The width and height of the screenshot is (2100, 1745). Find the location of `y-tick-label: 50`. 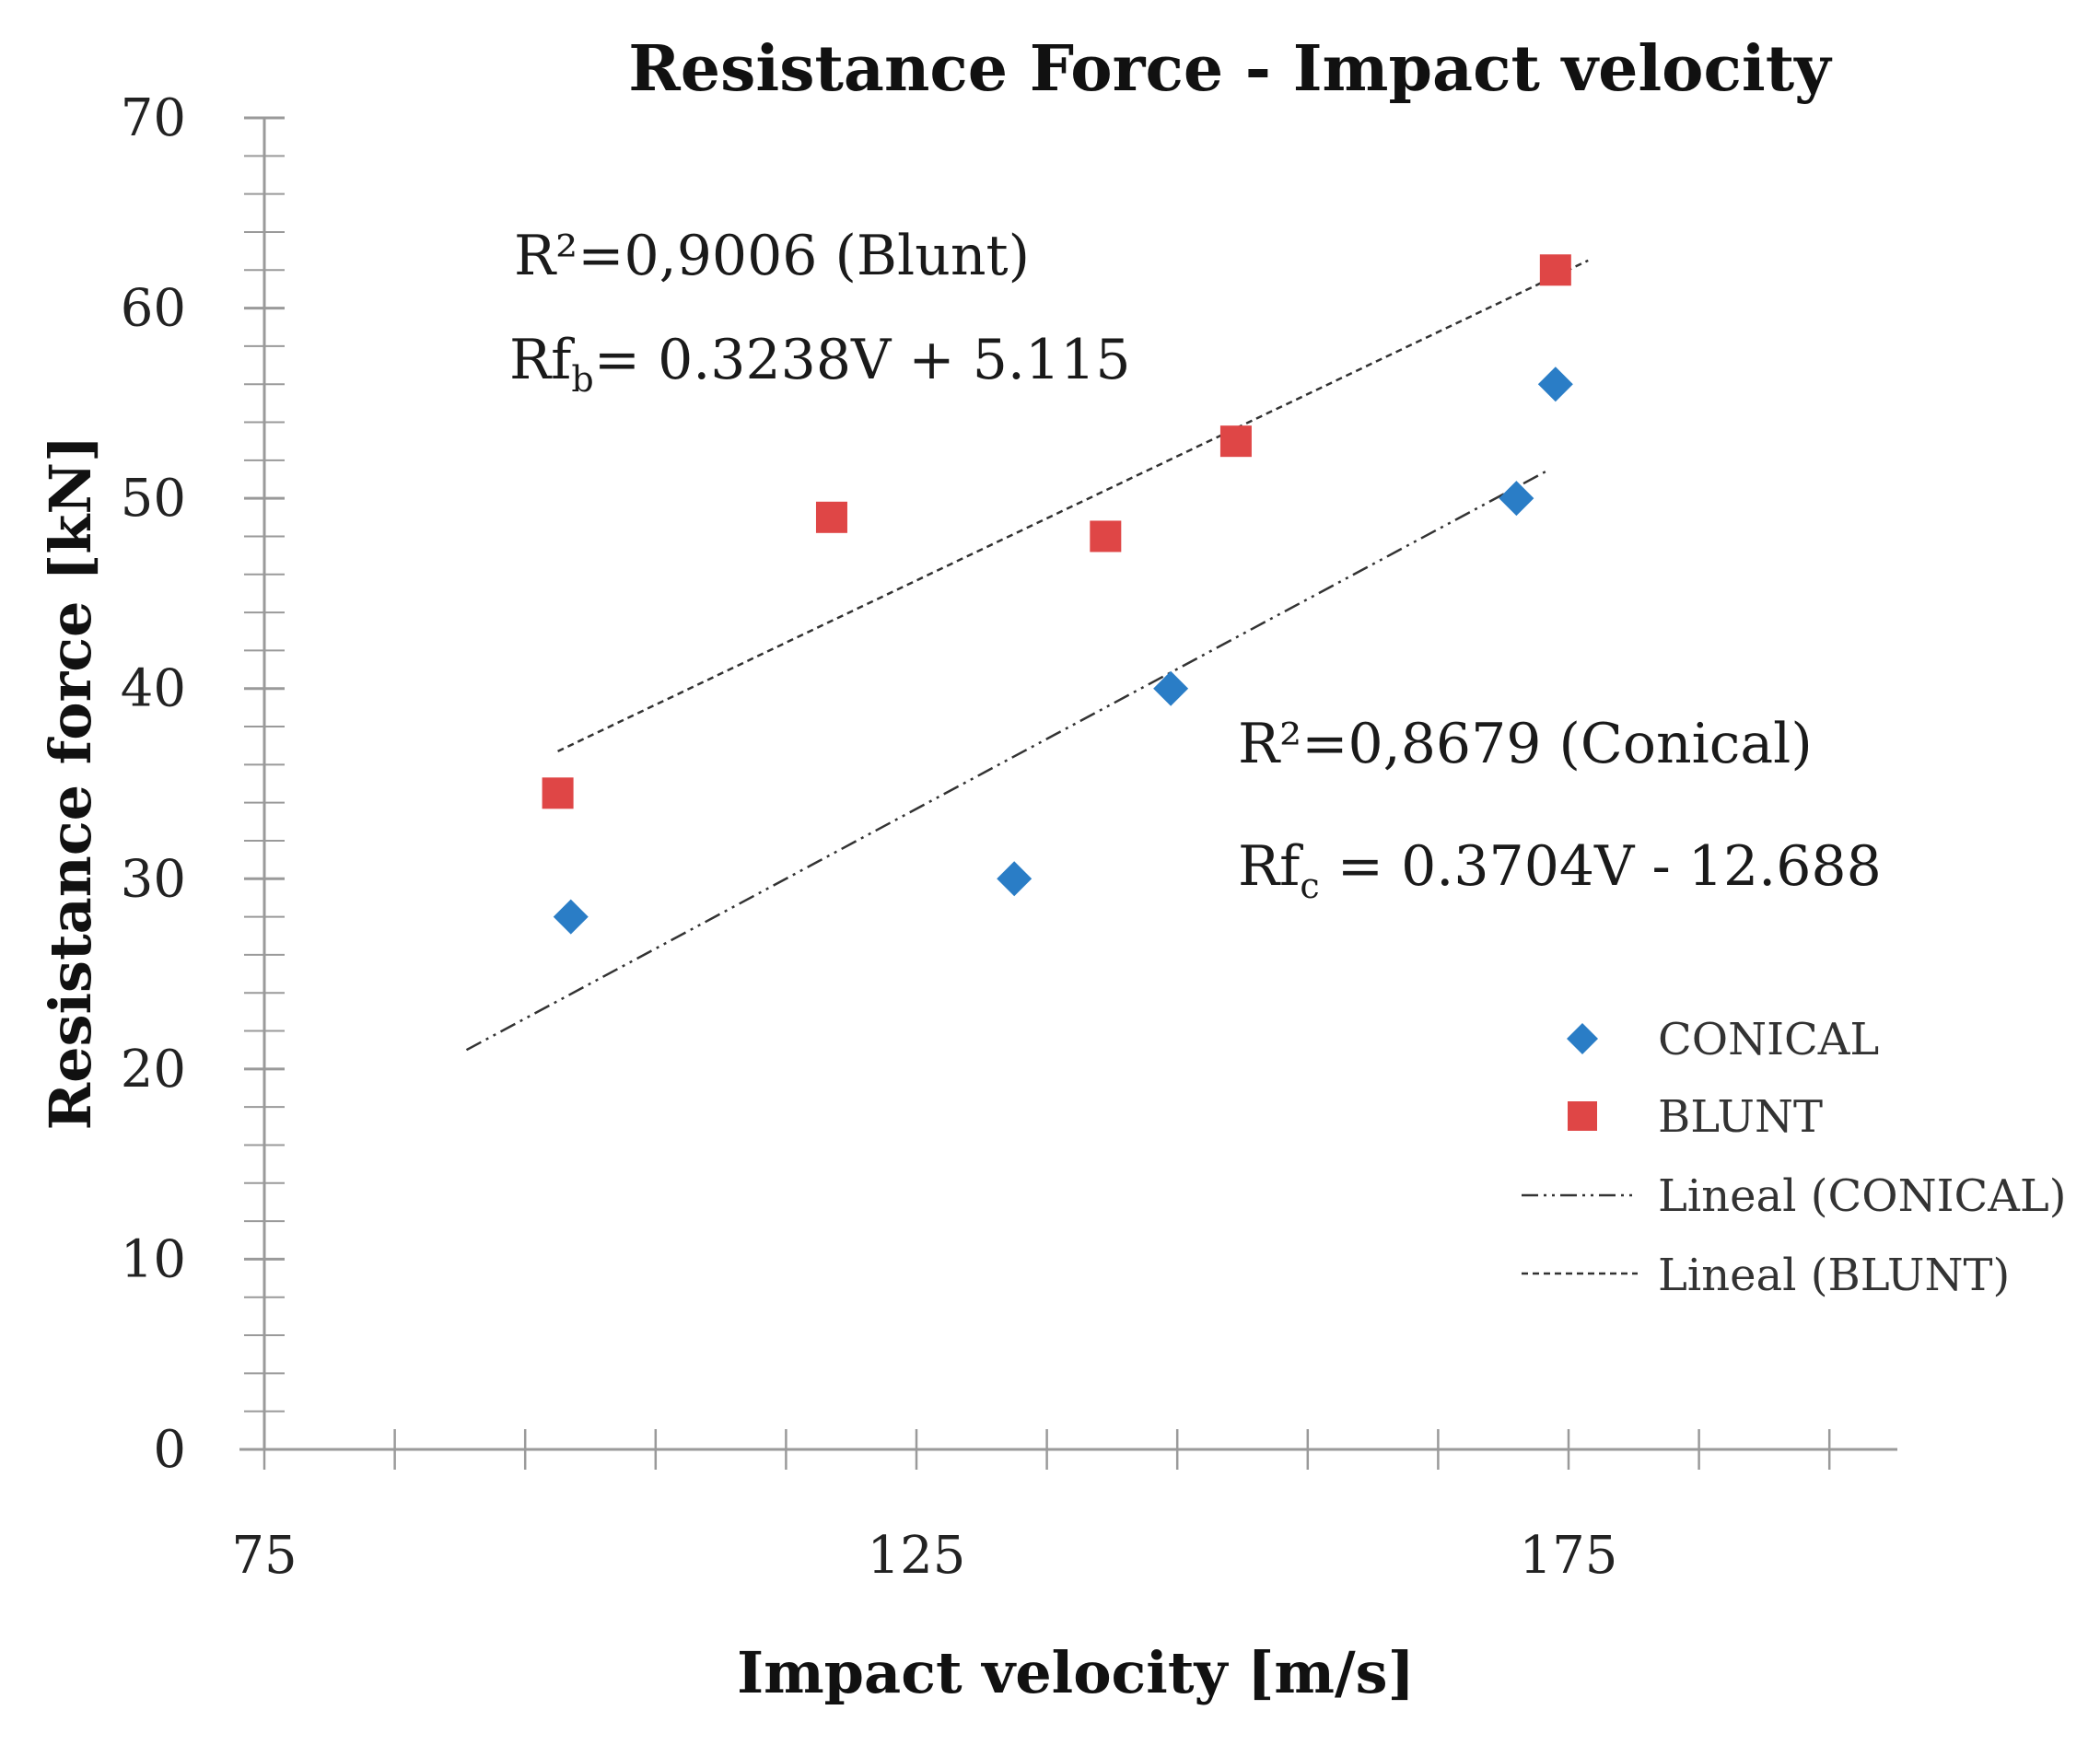

y-tick-label: 50 is located at coordinates (153, 499).